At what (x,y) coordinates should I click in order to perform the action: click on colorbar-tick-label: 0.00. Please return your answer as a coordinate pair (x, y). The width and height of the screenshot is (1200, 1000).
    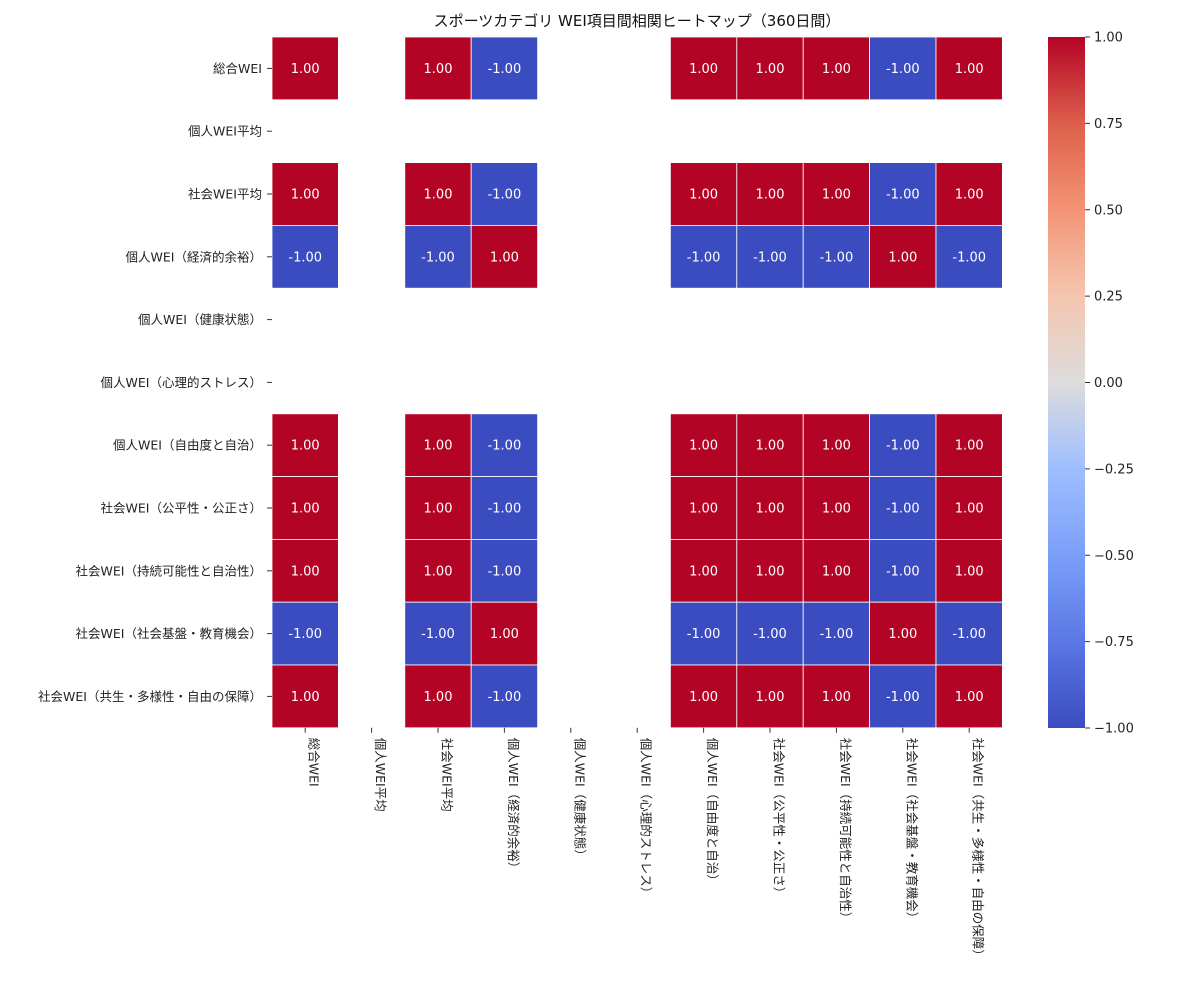
    Looking at the image, I should click on (1108, 383).